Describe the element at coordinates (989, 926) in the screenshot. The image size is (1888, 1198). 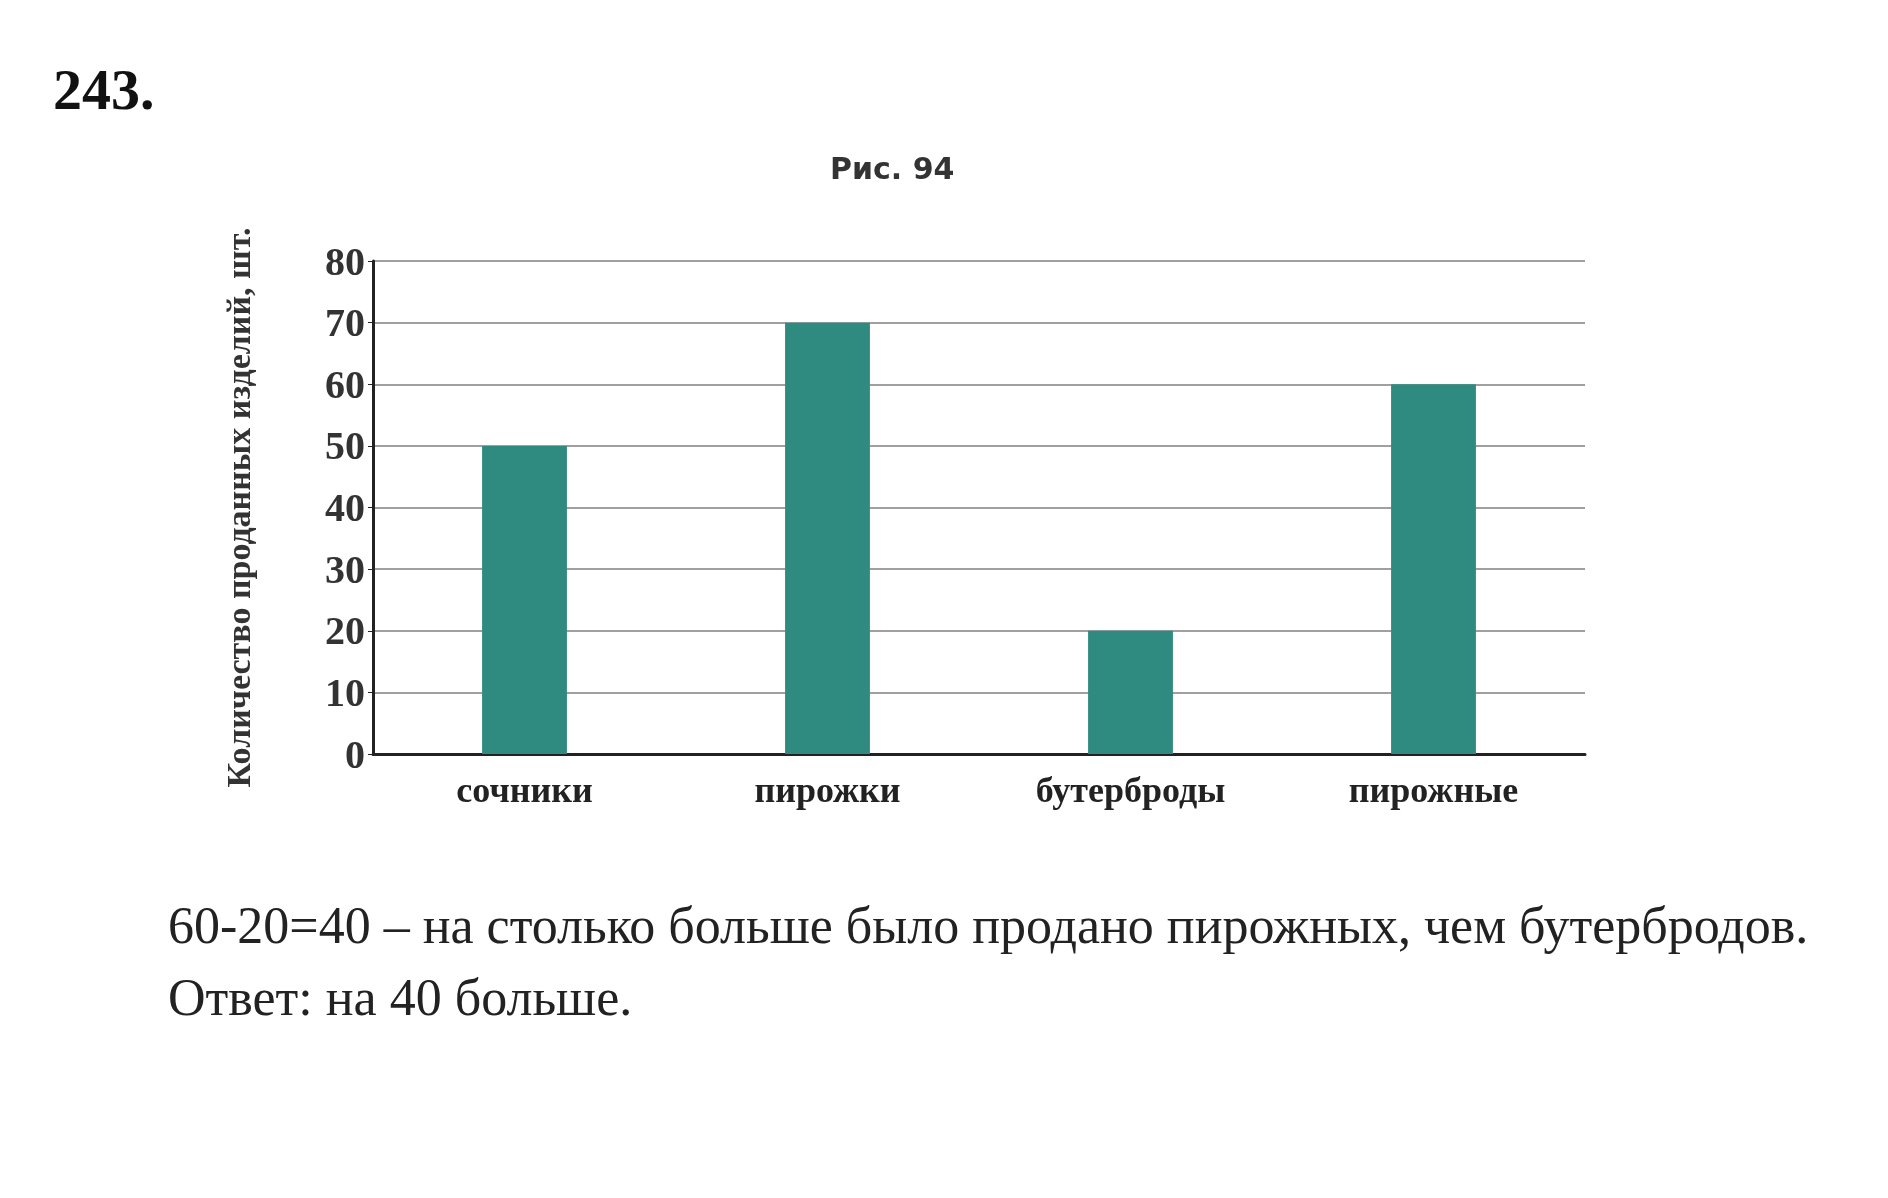
I see `text: 60-20=40 – на столько больше было продано пирожных, чем бутербродов.` at that location.